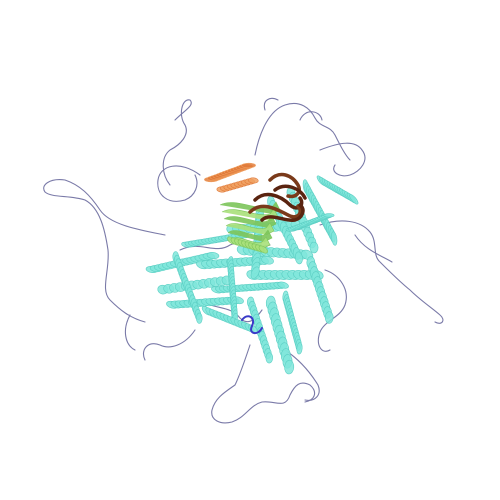 This screenshot has width=500, height=500. Describe the element at coordinates (237, 185) in the screenshot. I see `helix-orange-second` at that location.